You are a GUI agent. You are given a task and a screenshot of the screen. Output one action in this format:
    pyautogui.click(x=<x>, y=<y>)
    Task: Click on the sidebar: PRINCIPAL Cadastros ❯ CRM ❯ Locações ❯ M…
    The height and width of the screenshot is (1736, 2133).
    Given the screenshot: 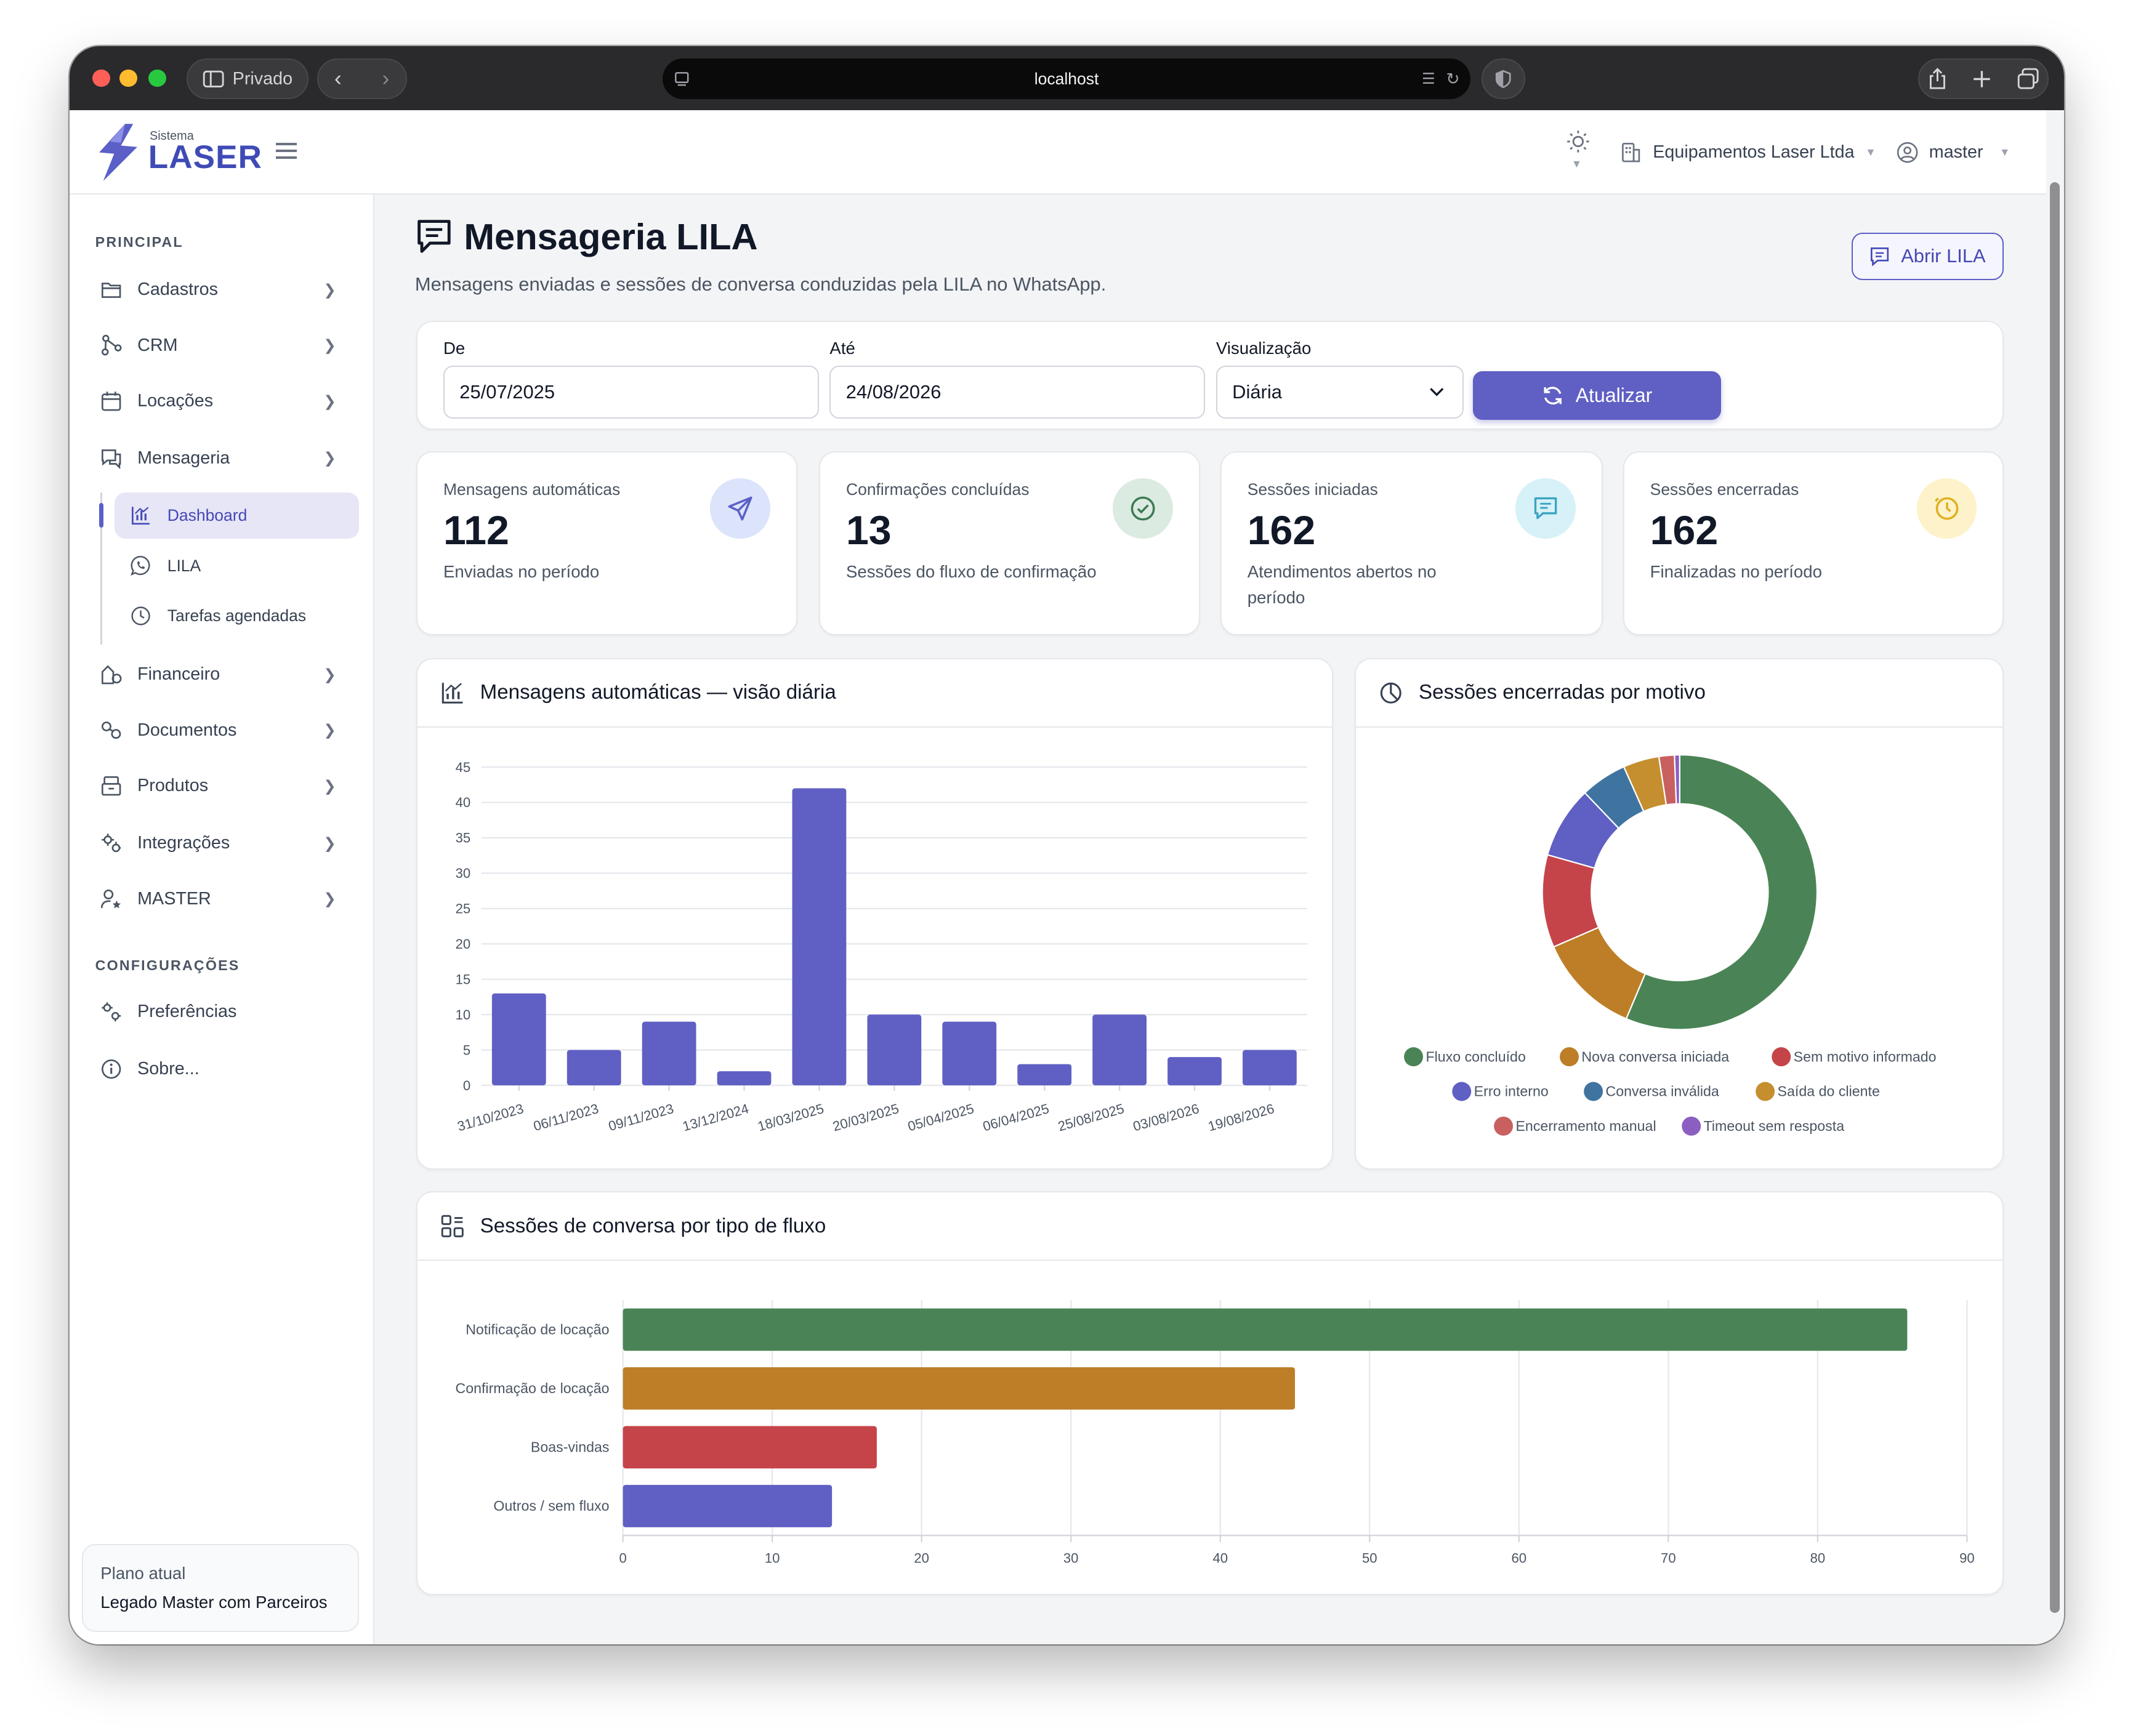 What is the action you would take?
    pyautogui.click(x=221, y=920)
    